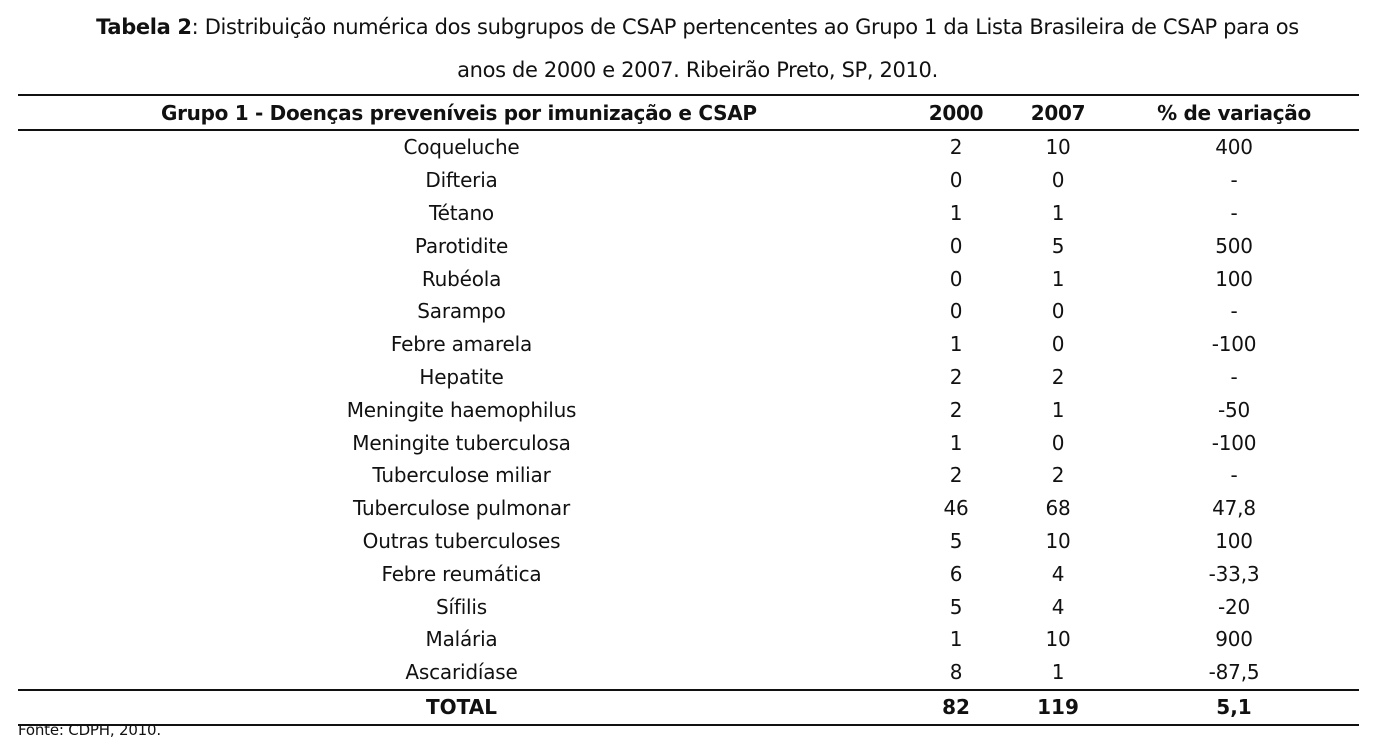 This screenshot has height=751, width=1395. Describe the element at coordinates (1234, 672) in the screenshot. I see `row-variation-cell: -87,5` at that location.